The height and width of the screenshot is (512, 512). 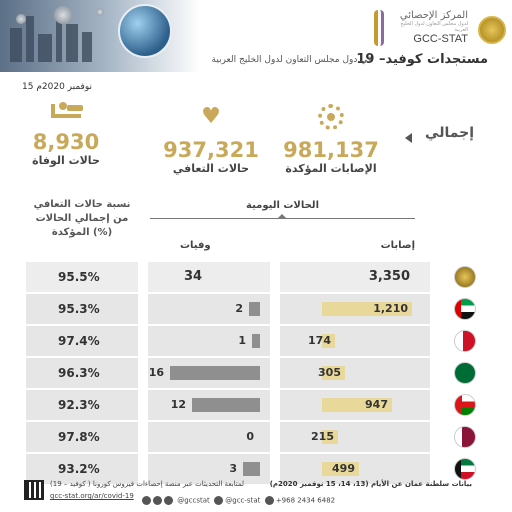 I want to click on deaths-value: 34, so click(x=193, y=276).